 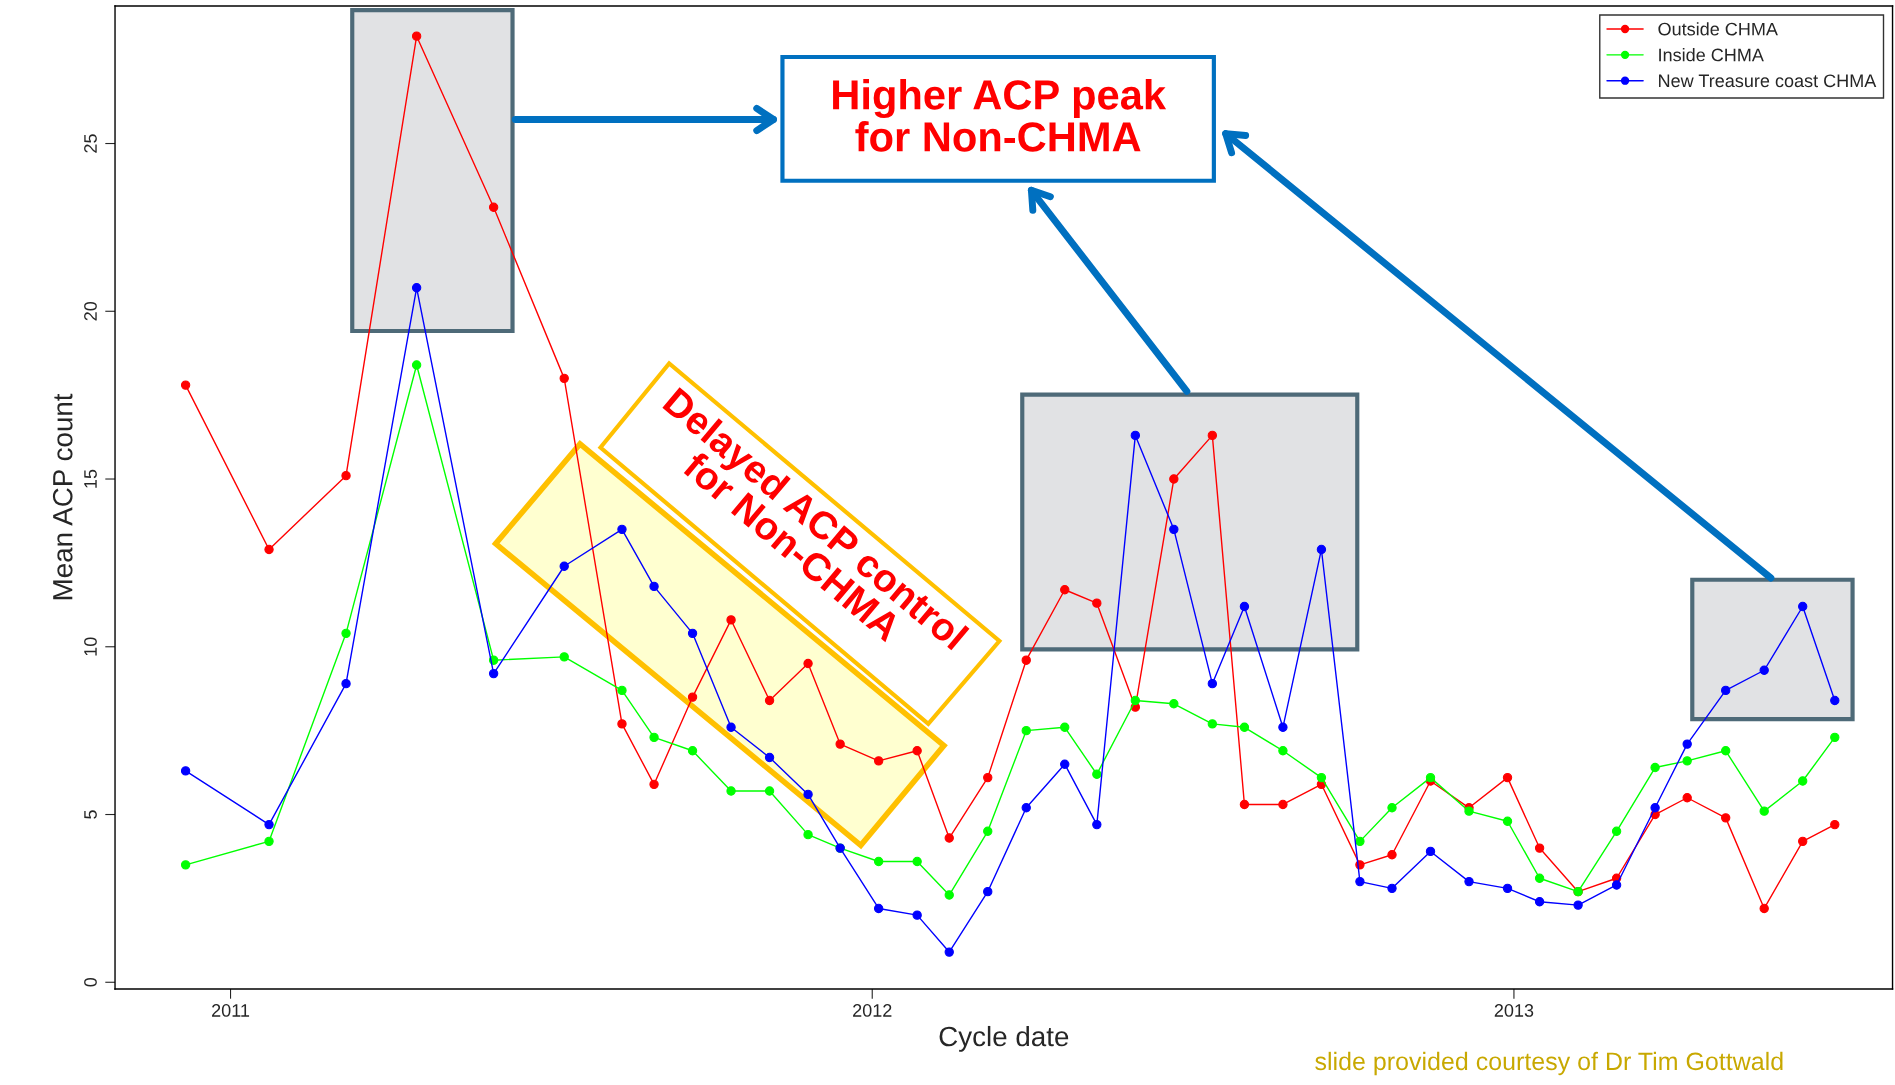 I want to click on legend-label: Outside CHMA, so click(x=1718, y=29).